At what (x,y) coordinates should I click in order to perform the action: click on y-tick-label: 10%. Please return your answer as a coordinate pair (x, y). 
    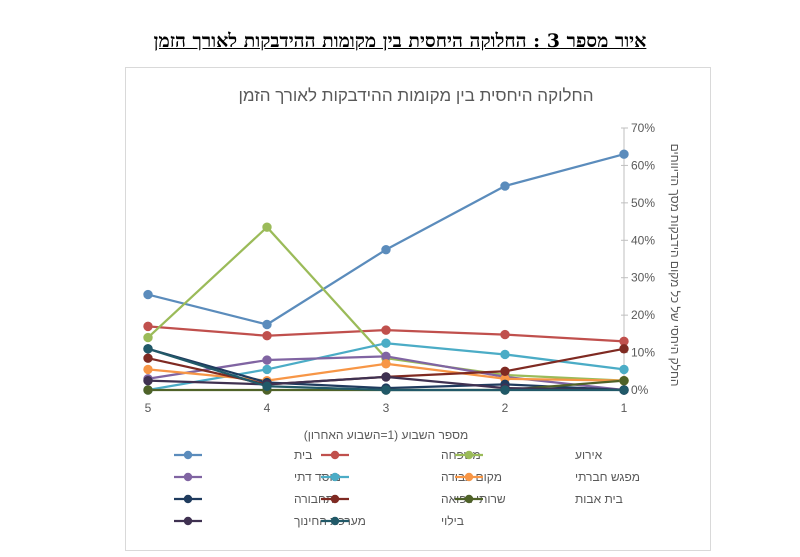
    Looking at the image, I should click on (643, 353).